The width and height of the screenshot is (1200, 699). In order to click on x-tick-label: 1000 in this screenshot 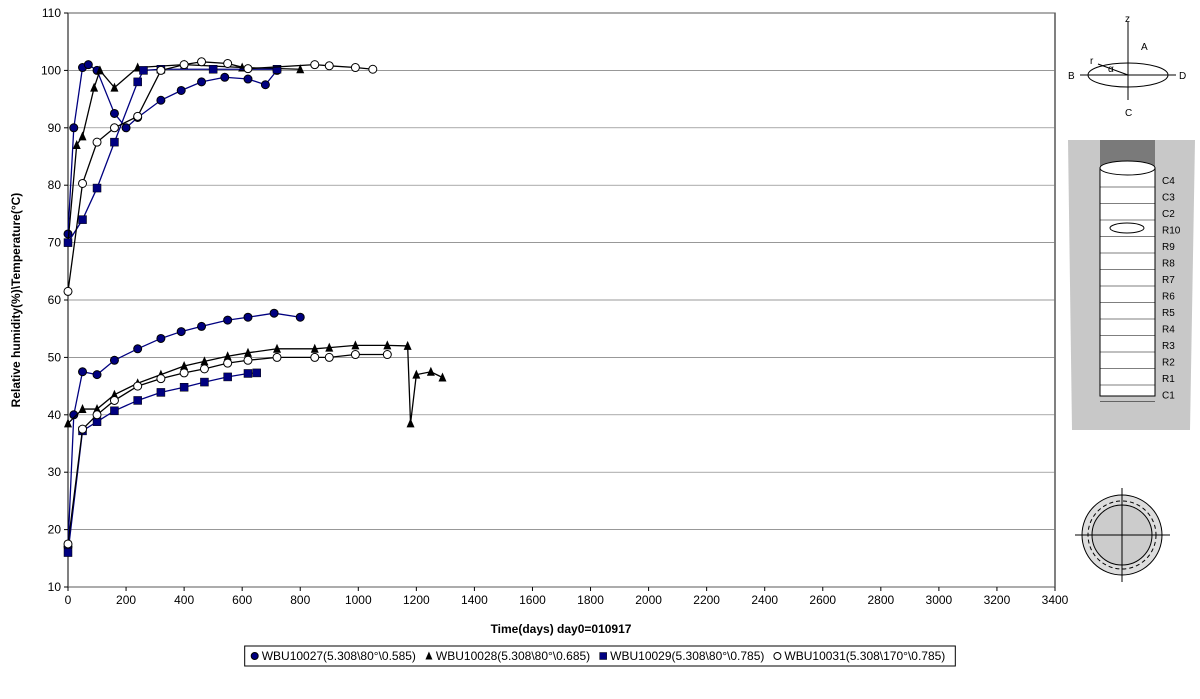, I will do `click(358, 600)`.